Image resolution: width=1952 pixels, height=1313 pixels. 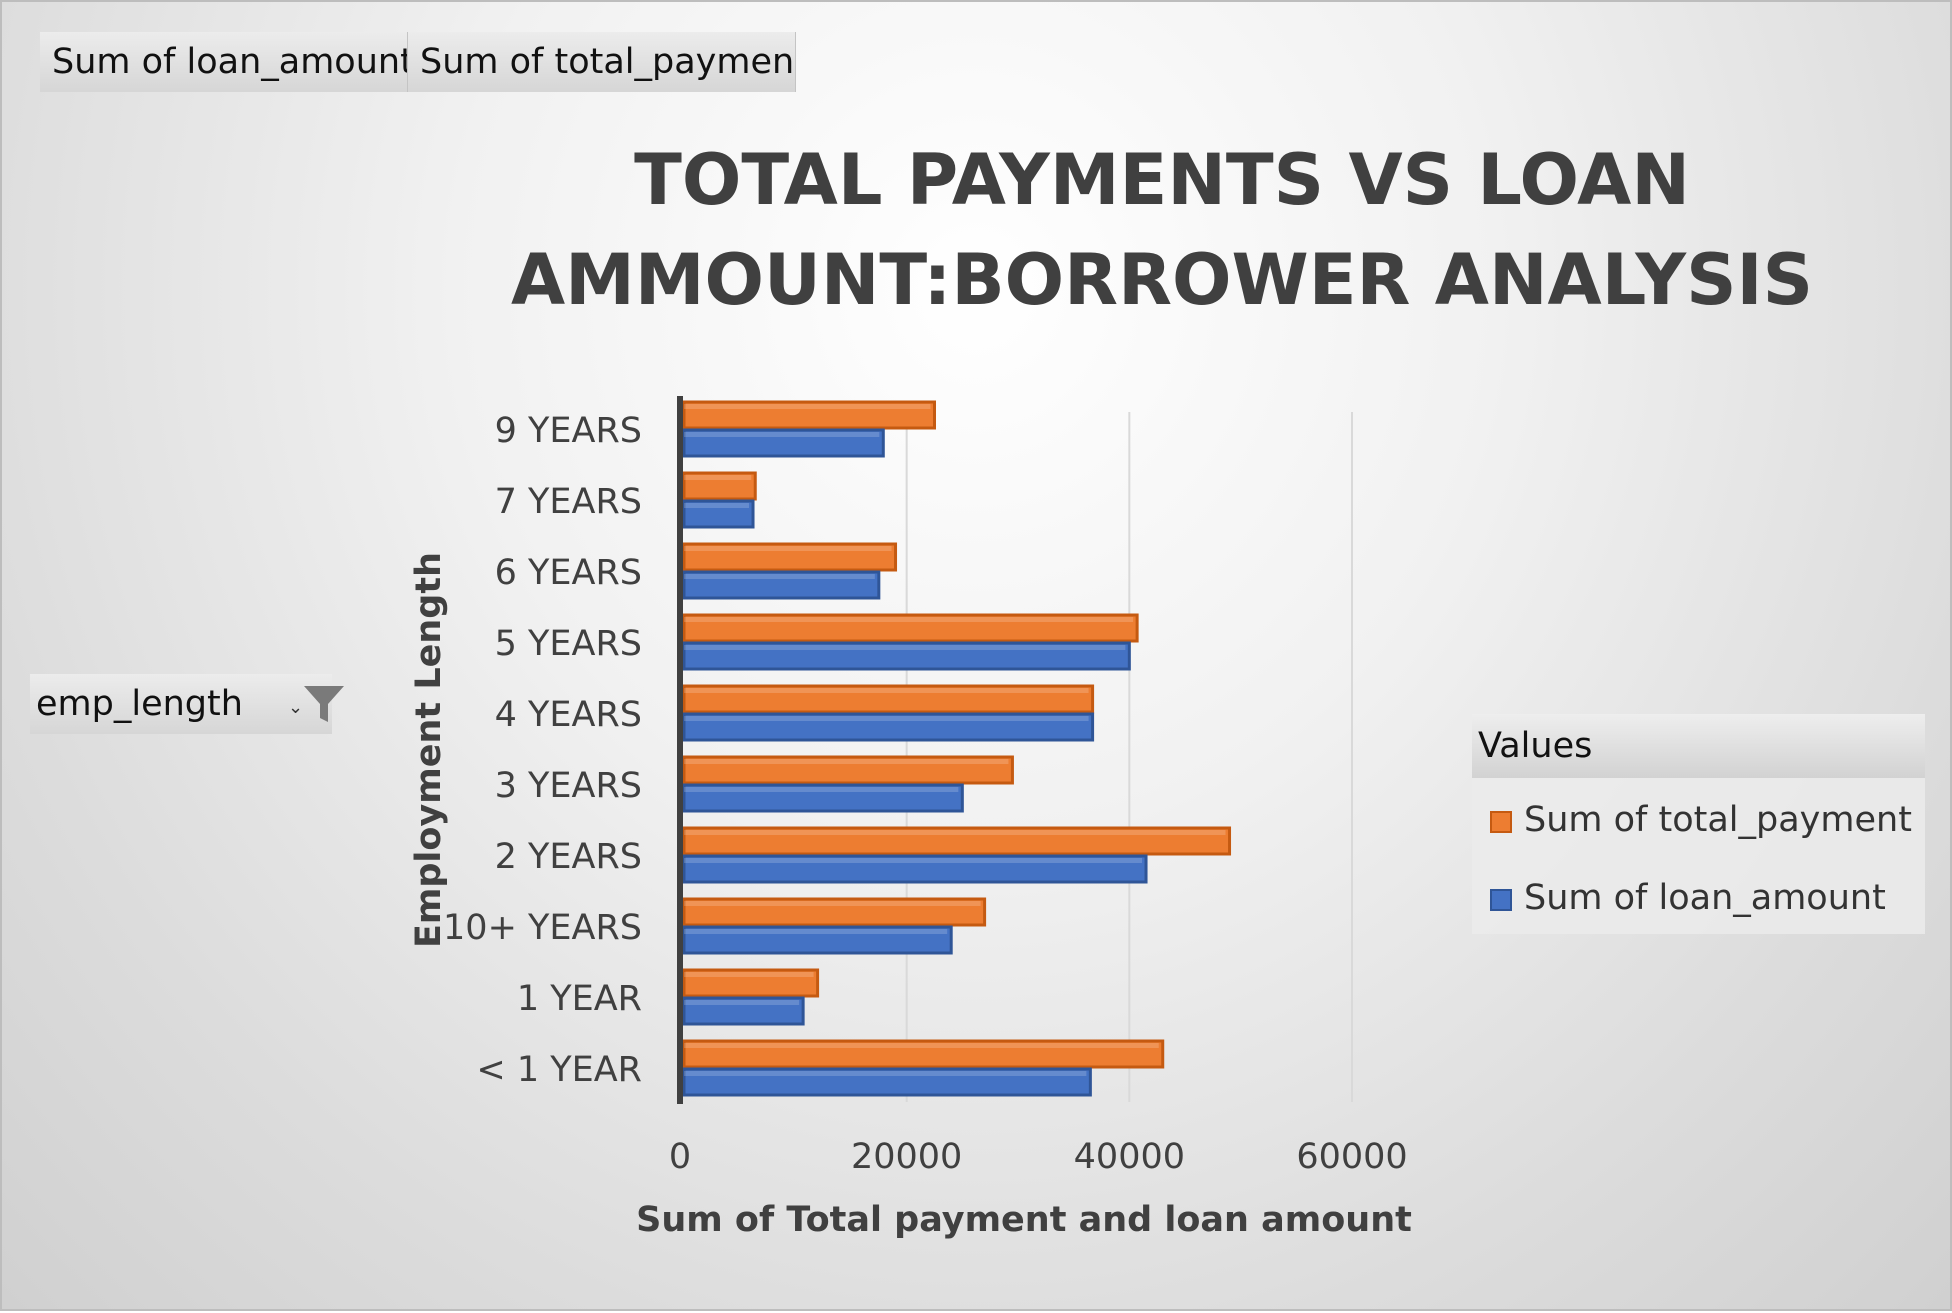 What do you see at coordinates (568, 786) in the screenshot?
I see `y-tick-label: 3 YEARS` at bounding box center [568, 786].